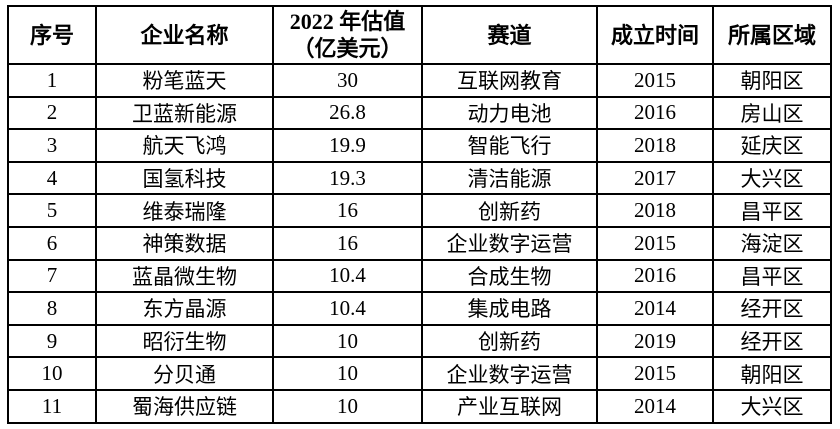 The image size is (840, 429). I want to click on table-row: 6 神策数据 16 企业数字运营 2015 海淀区, so click(419, 243).